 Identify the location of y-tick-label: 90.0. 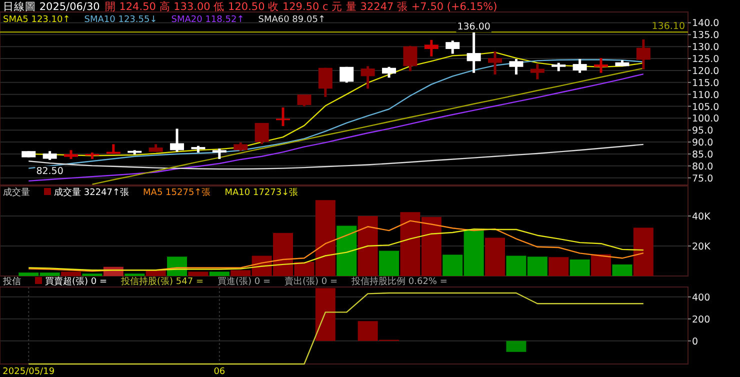
(703, 143).